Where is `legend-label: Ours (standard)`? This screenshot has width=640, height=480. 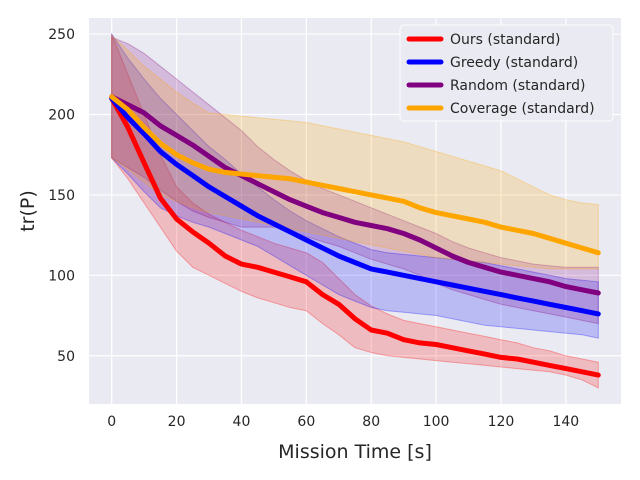 legend-label: Ours (standard) is located at coordinates (505, 40).